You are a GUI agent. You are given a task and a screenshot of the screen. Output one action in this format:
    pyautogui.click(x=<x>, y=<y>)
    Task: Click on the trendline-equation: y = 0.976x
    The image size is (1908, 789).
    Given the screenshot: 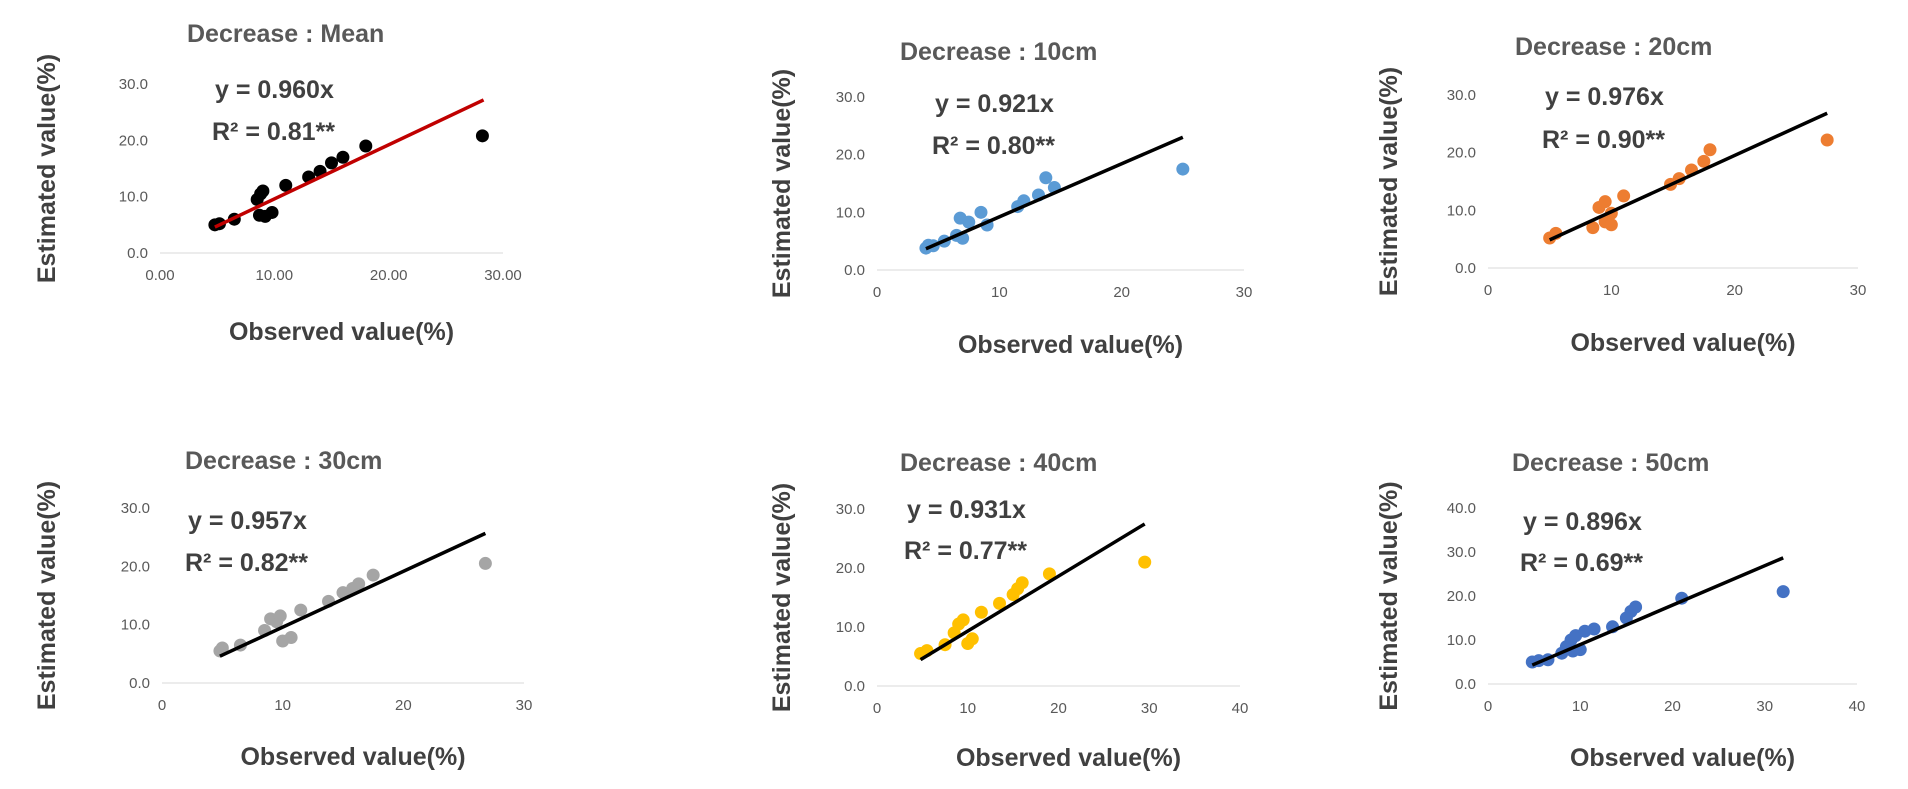 What is the action you would take?
    pyautogui.click(x=1604, y=97)
    